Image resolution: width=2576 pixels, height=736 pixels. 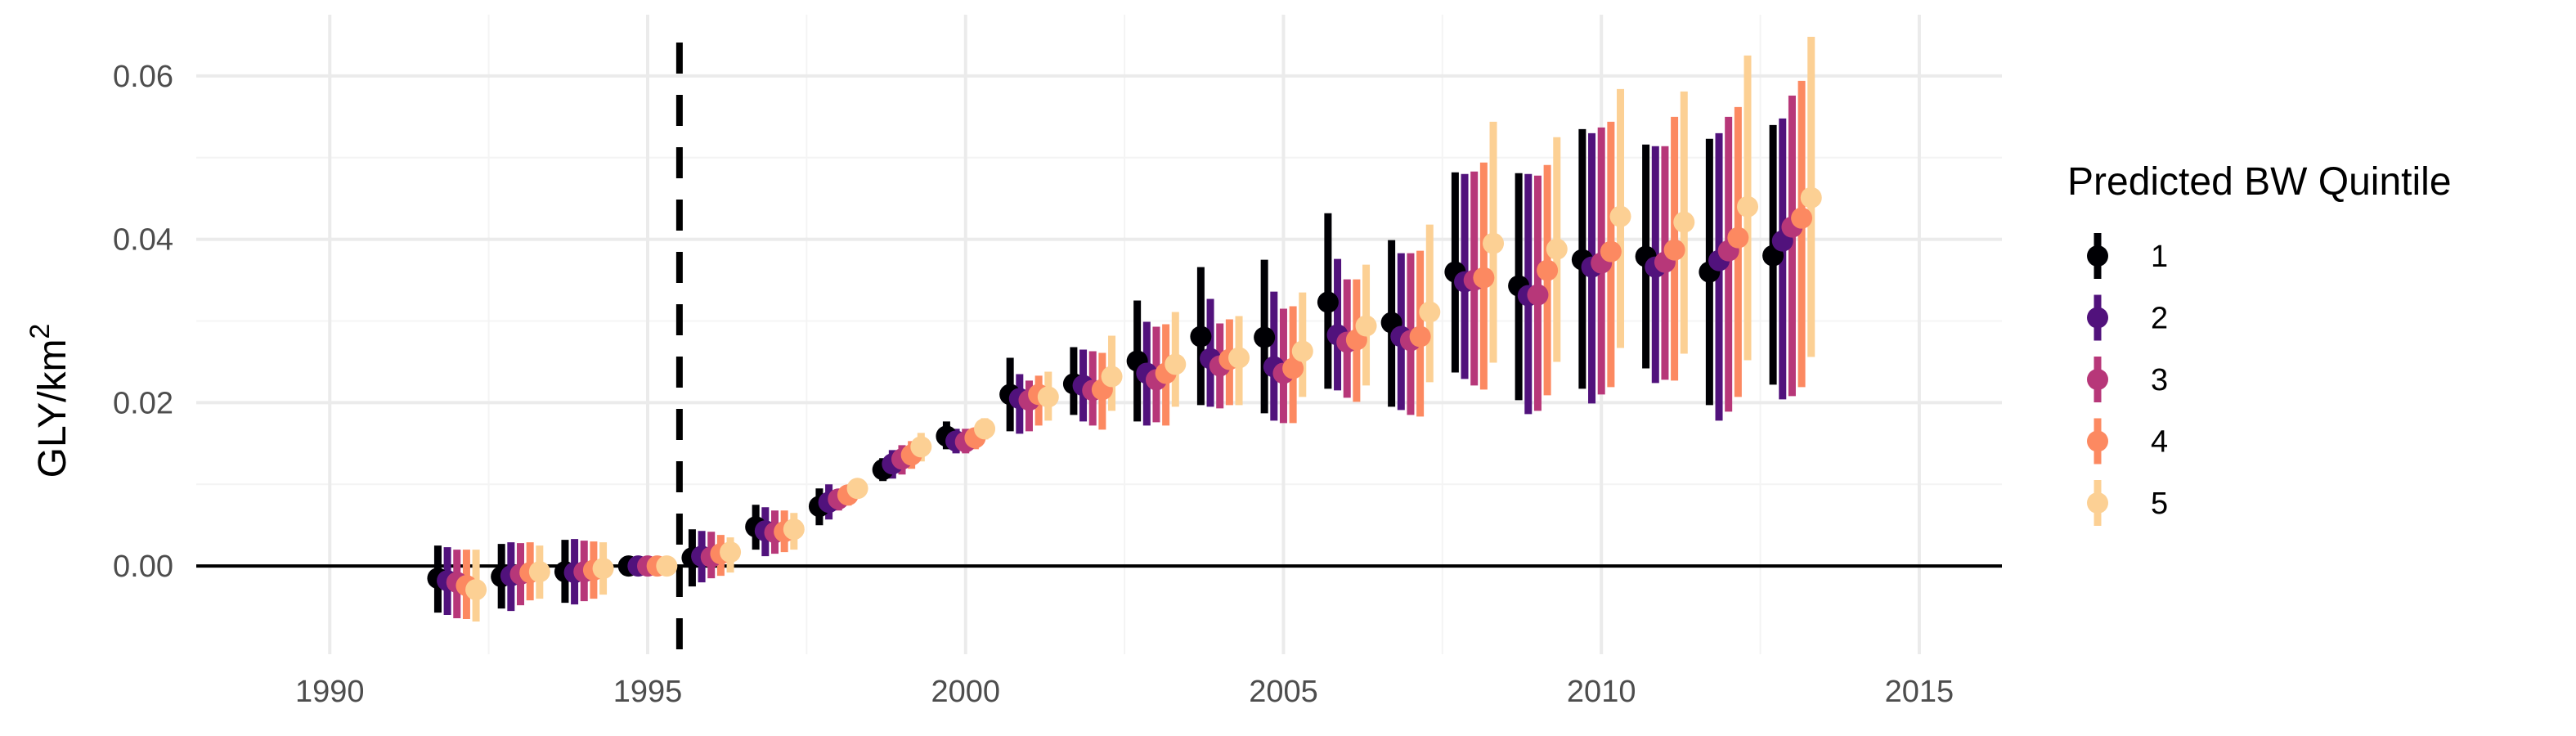 What do you see at coordinates (143, 403) in the screenshot?
I see `y-tick-label: 0.02` at bounding box center [143, 403].